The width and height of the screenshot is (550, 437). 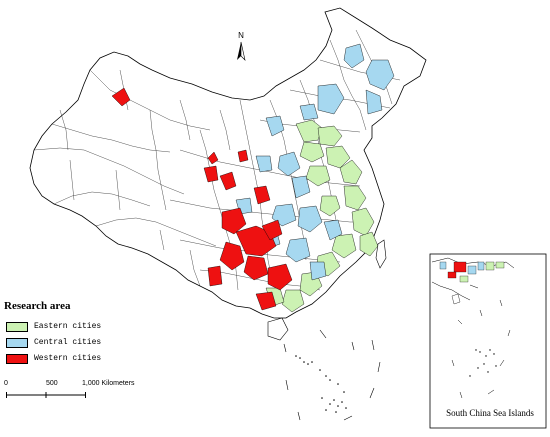 I want to click on north-letter: N, so click(x=241, y=35).